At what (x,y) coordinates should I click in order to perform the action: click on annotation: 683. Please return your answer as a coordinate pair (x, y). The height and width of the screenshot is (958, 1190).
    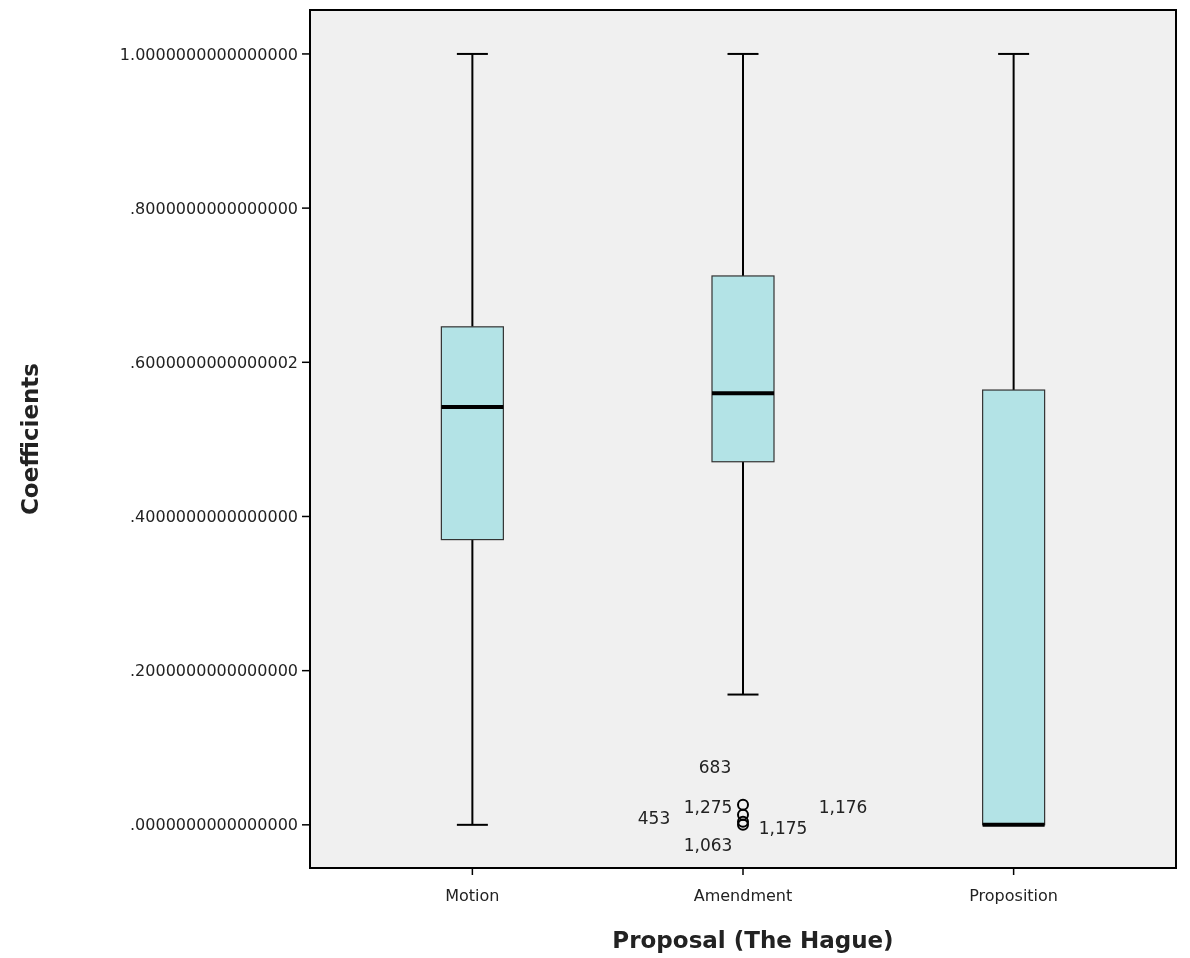
    Looking at the image, I should click on (715, 766).